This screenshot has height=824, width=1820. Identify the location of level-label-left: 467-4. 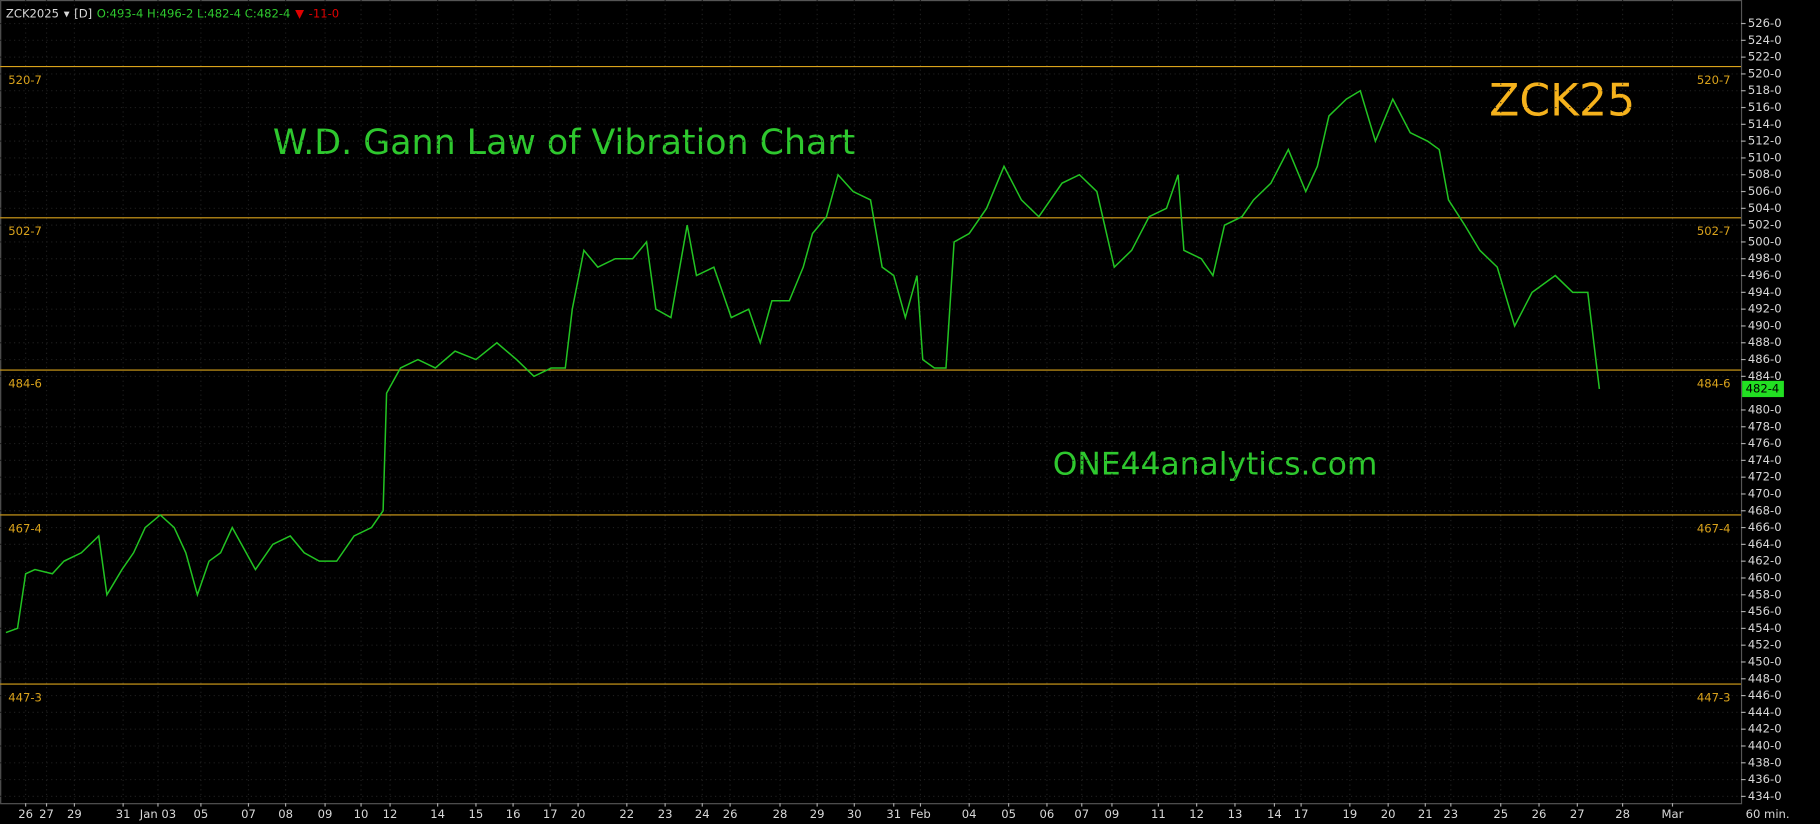
(25, 528).